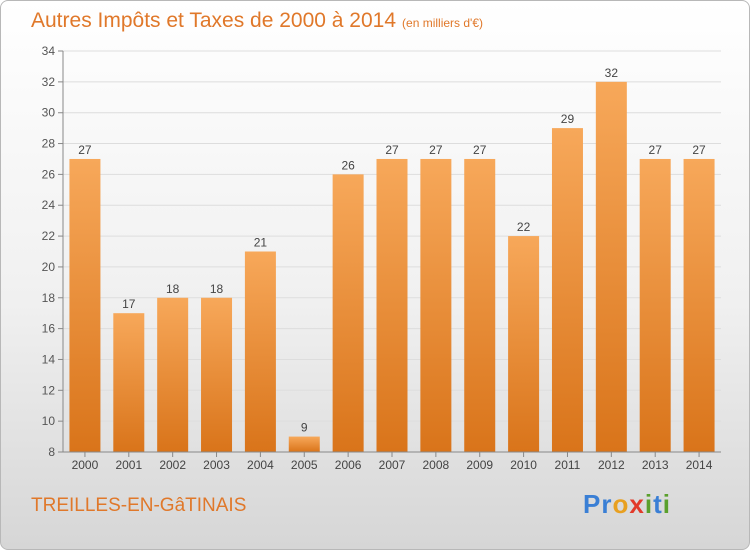 The width and height of the screenshot is (750, 550). I want to click on bar-2014, so click(699, 305).